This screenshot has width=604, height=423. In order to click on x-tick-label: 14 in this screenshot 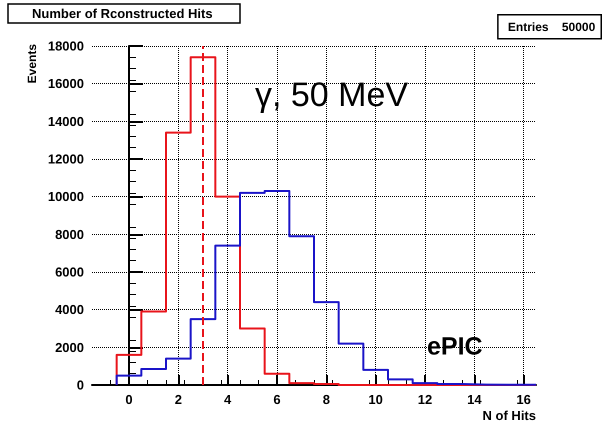, I will do `click(474, 399)`.